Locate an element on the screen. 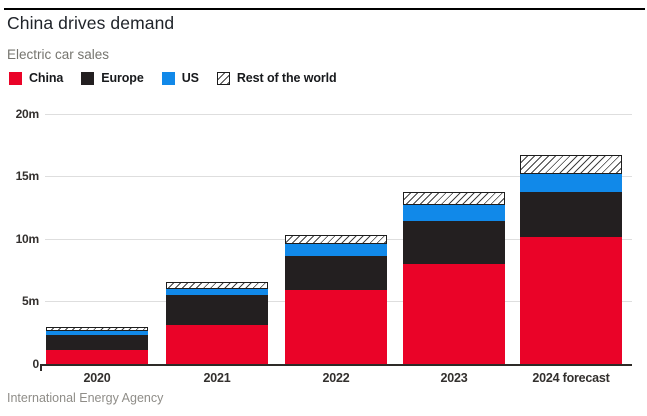  gridline-20m is located at coordinates (338, 114).